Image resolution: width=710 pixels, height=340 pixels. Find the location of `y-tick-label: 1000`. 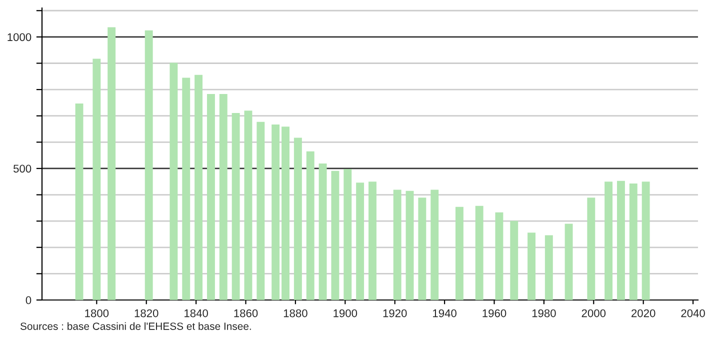

y-tick-label: 1000 is located at coordinates (20, 37).